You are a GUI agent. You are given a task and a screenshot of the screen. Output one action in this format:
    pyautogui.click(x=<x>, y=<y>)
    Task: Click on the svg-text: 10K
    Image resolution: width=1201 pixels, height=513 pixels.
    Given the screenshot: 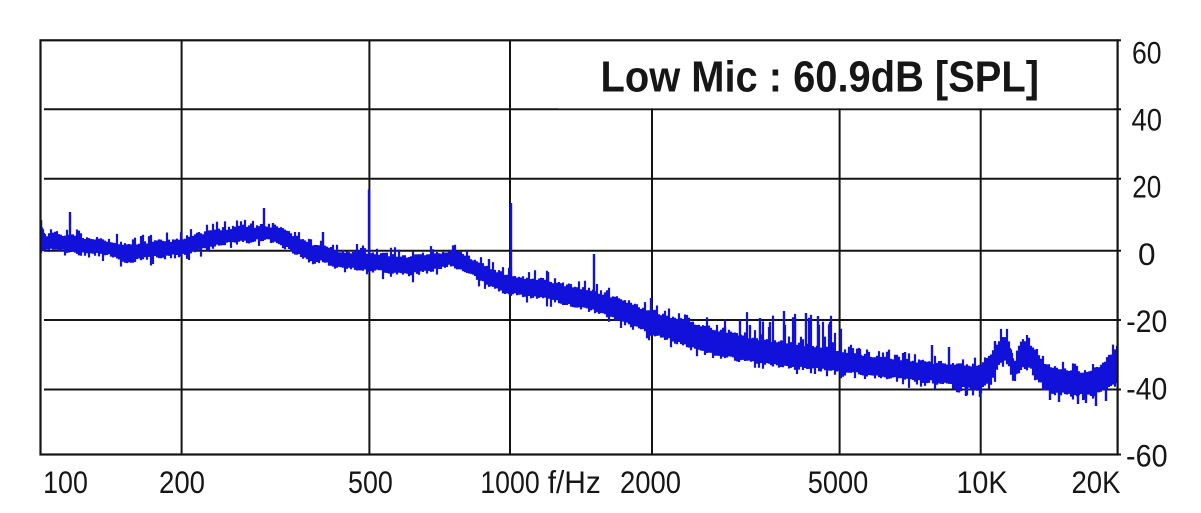 What is the action you would take?
    pyautogui.click(x=982, y=482)
    